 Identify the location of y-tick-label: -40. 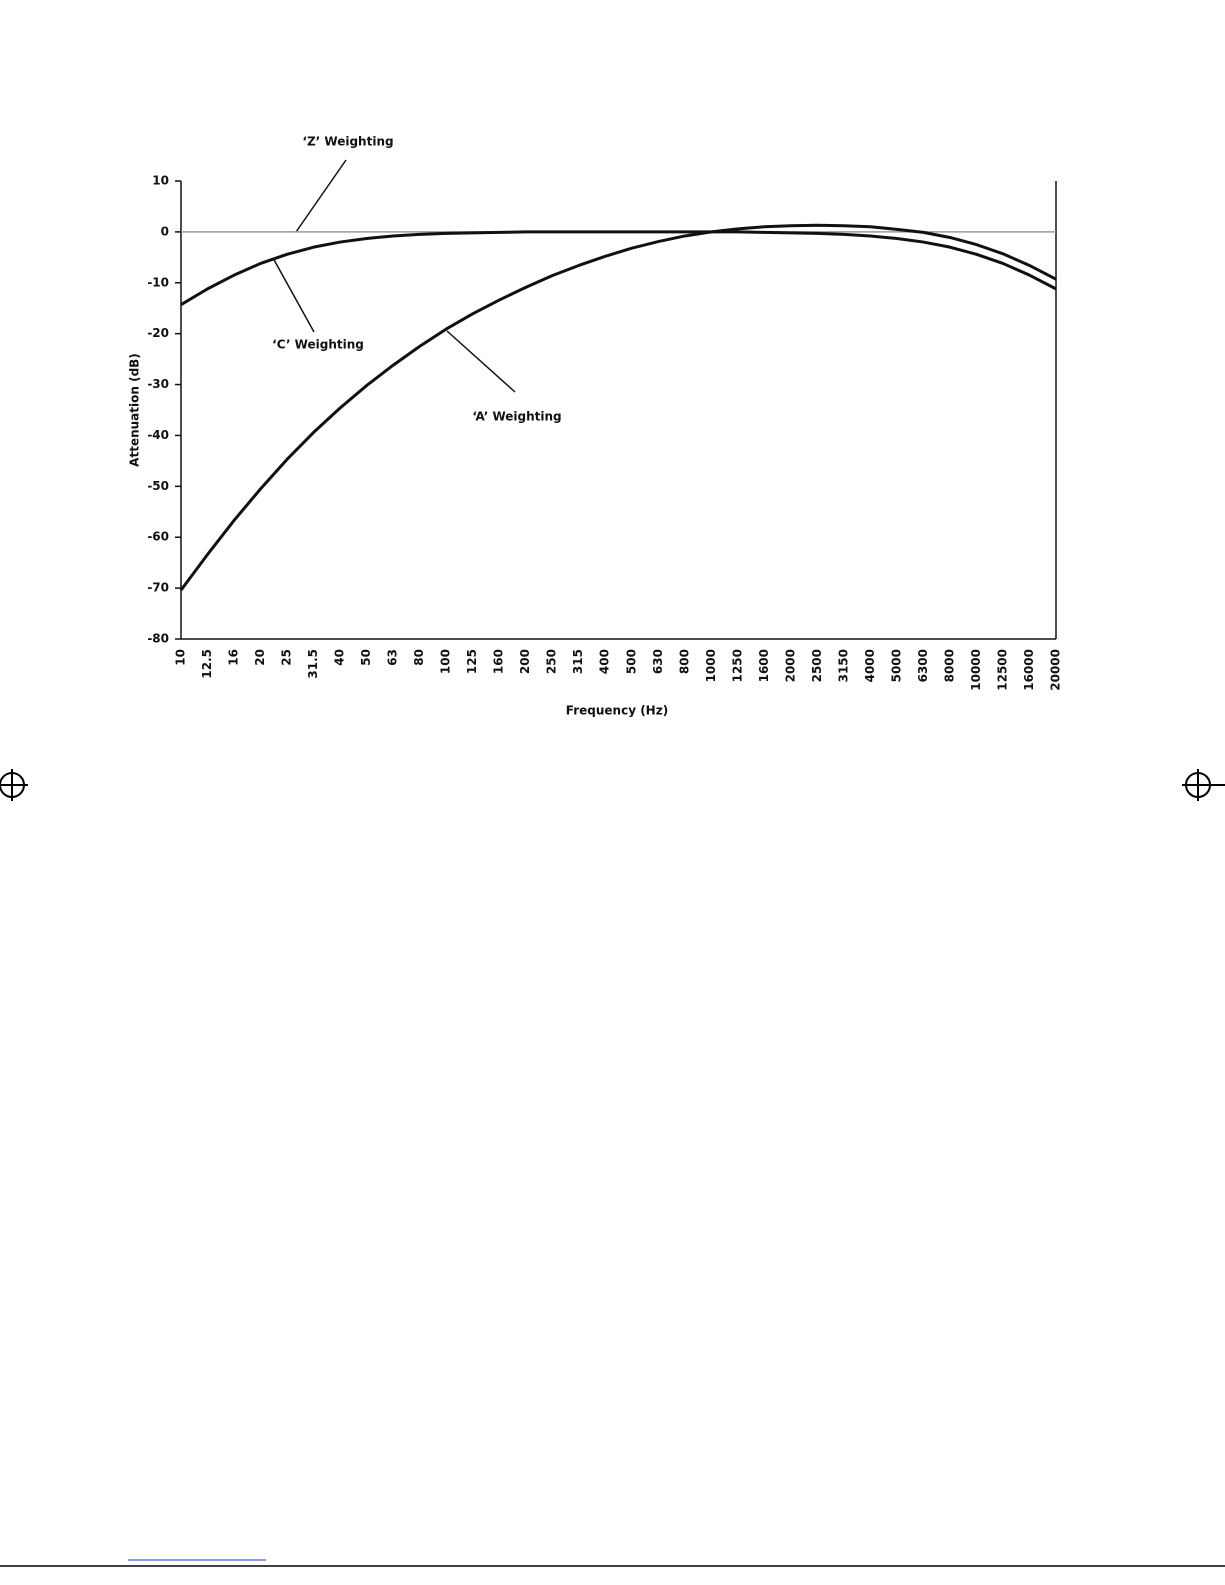
(158, 435).